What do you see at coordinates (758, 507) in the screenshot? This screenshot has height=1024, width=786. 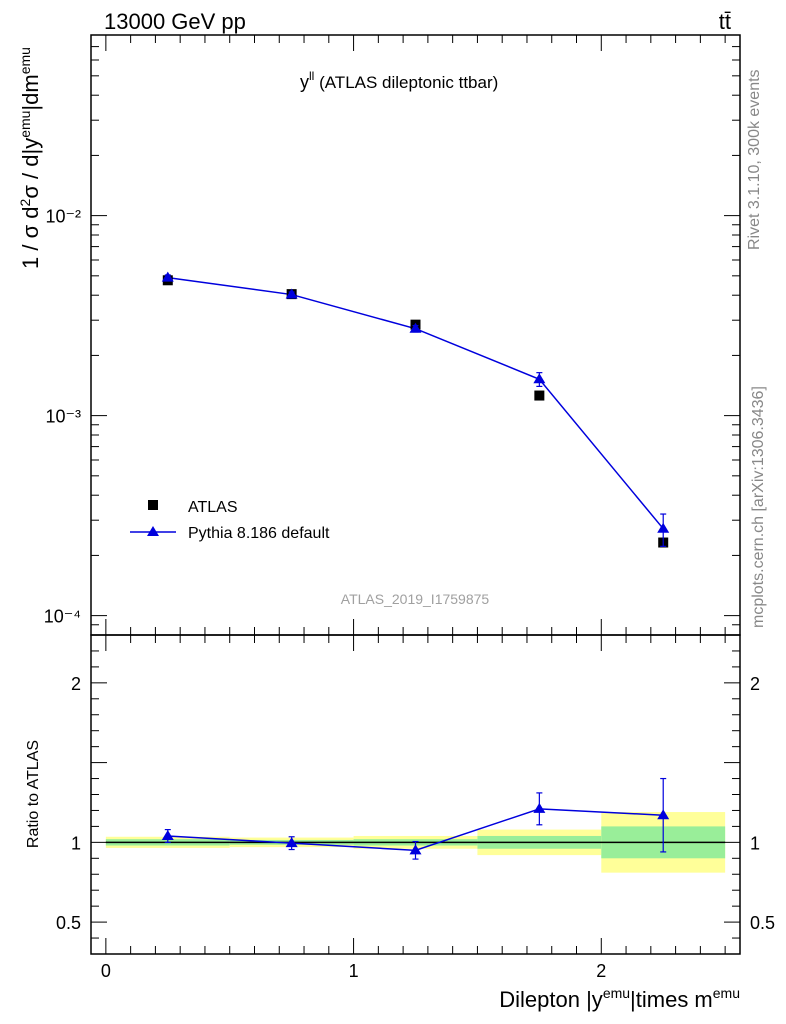 I see `source-label: mcplots.cern.ch [arXiv:1306.3436]` at bounding box center [758, 507].